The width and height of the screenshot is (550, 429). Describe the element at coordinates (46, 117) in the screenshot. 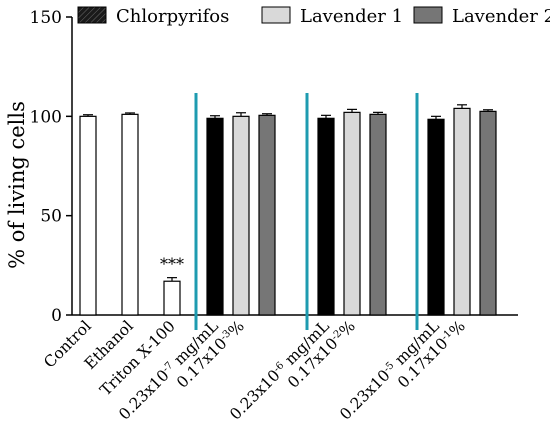

I see `y-tick-label: 100` at that location.